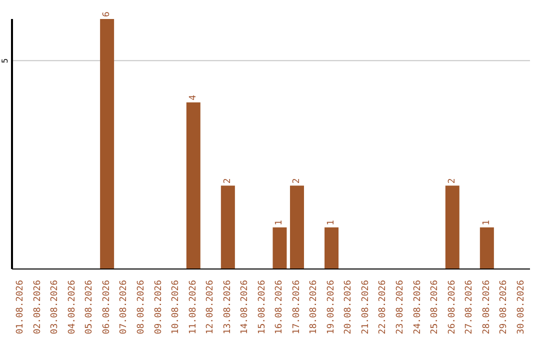 The width and height of the screenshot is (540, 340). What do you see at coordinates (159, 307) in the screenshot?
I see `x-tick-label: 09.08.2026` at bounding box center [159, 307].